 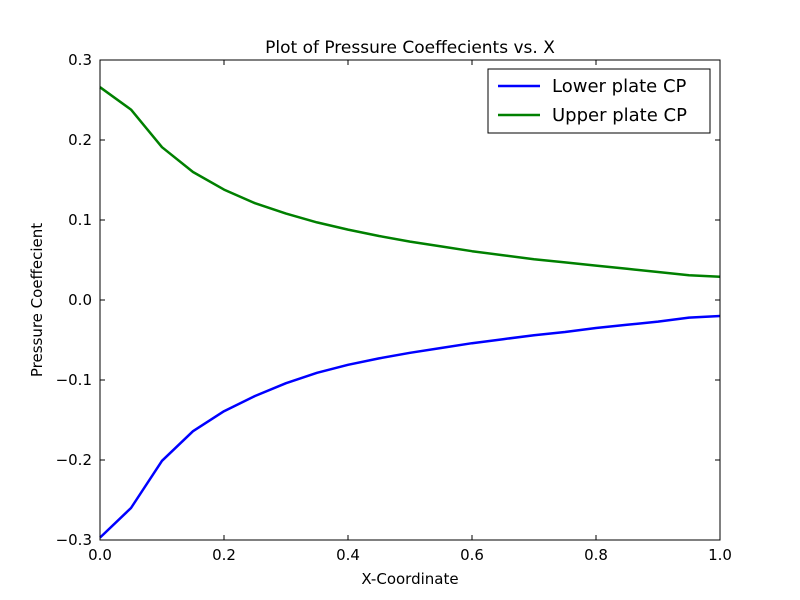 I want to click on x-axis-label: X-Coordinate, so click(x=409, y=579).